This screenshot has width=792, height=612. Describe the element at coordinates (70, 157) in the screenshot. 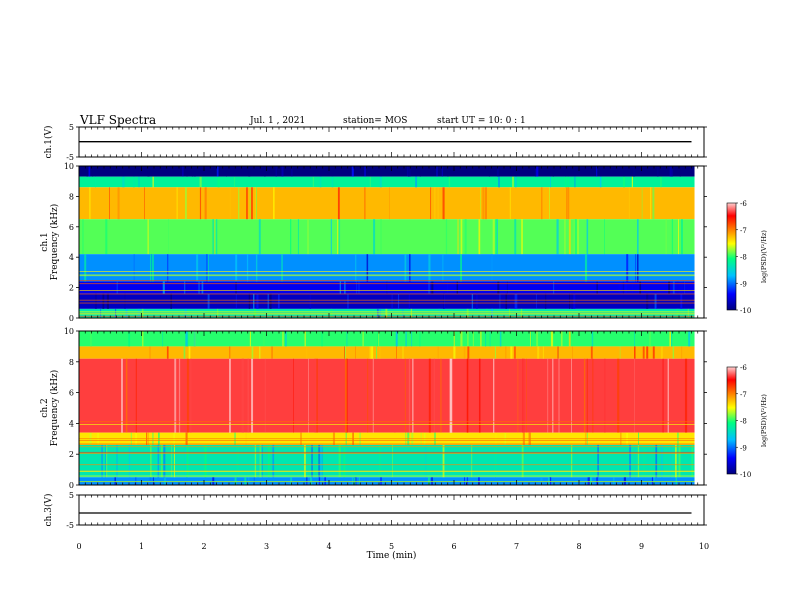

I see `ch1-voltage-ytick-label: -5` at that location.